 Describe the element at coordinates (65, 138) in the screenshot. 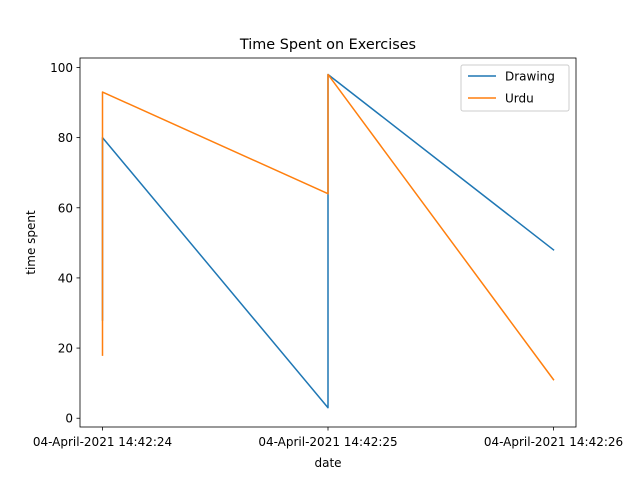

I see `y-tick-label: 80` at that location.